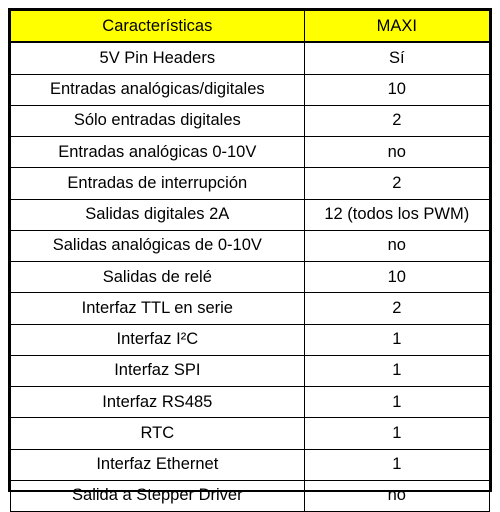 The width and height of the screenshot is (500, 512). I want to click on feature-cell: Interfaz I²C, so click(157, 339).